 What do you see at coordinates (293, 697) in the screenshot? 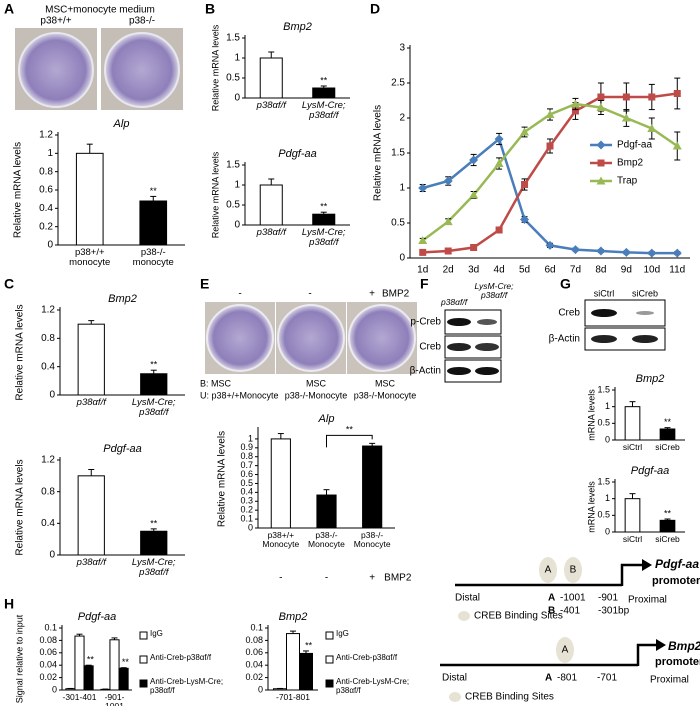
I see `x-tick-label: -701-801` at bounding box center [293, 697].